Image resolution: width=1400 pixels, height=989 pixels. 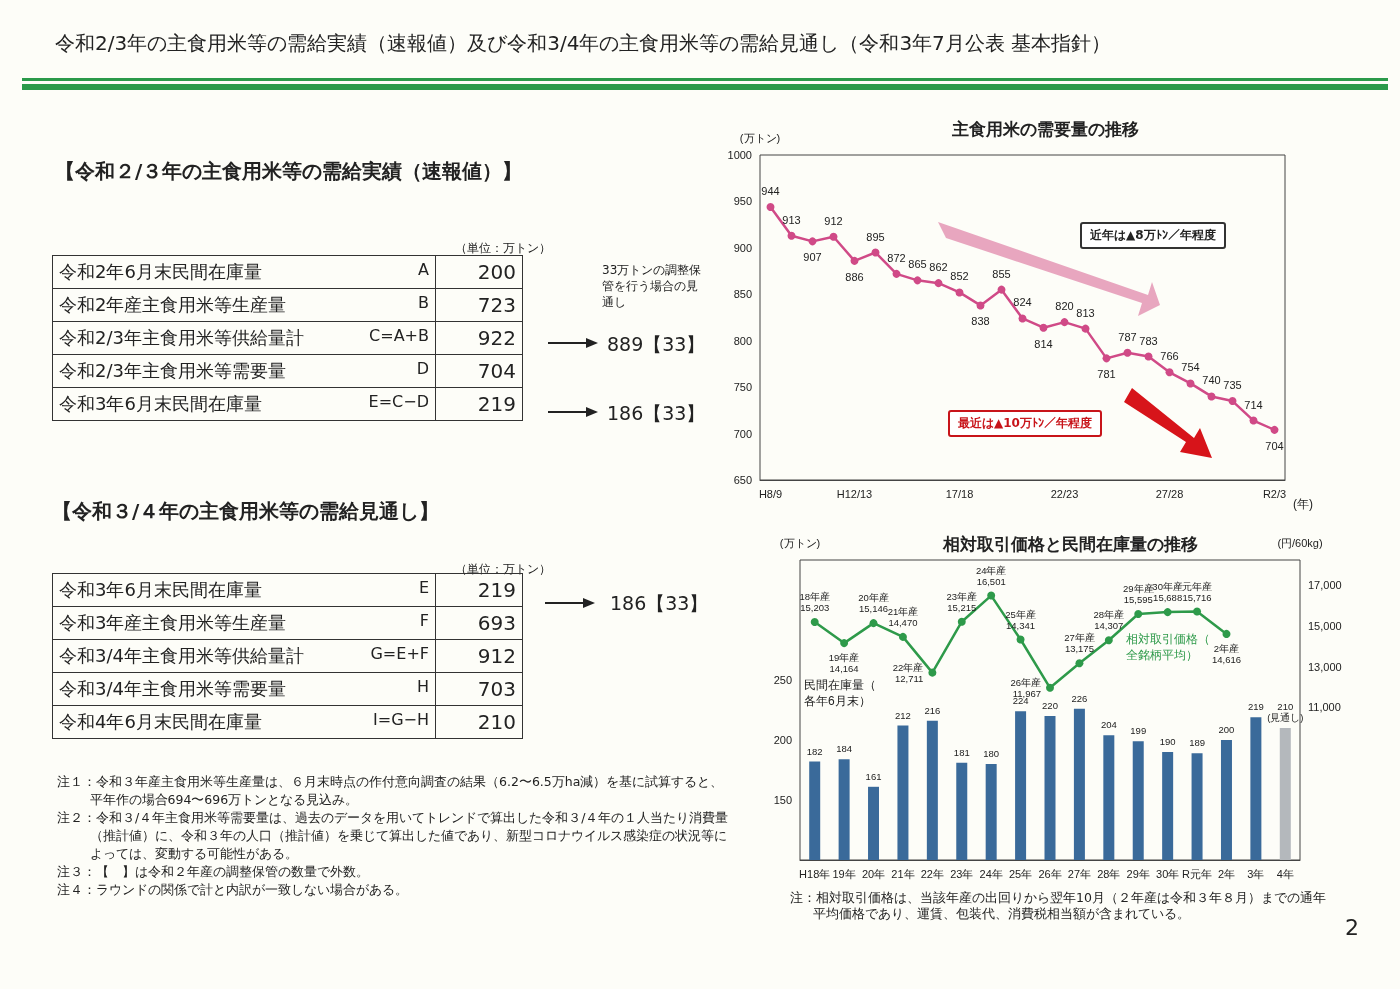 What do you see at coordinates (903, 616) in the screenshot?
I see `data-label: 21年産 14,470` at bounding box center [903, 616].